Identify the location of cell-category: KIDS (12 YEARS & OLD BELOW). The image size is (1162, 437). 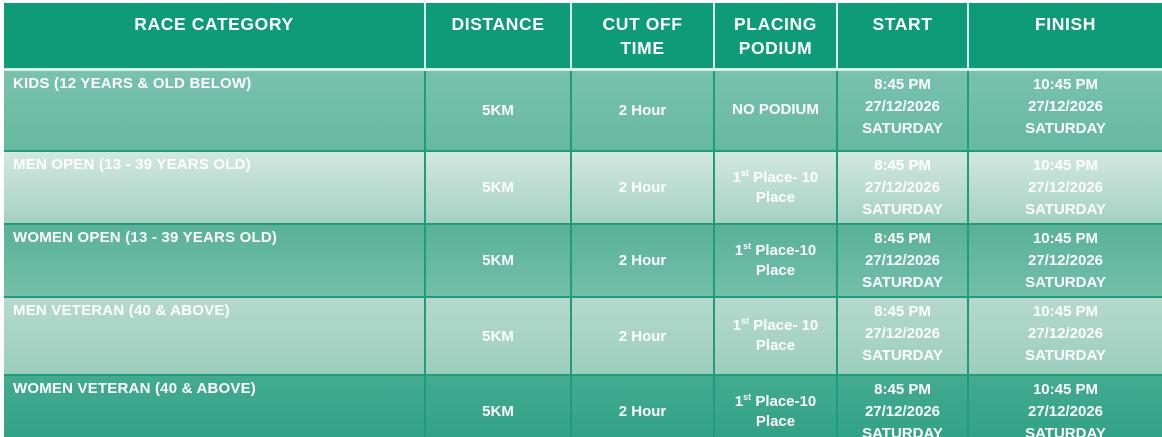
(214, 109).